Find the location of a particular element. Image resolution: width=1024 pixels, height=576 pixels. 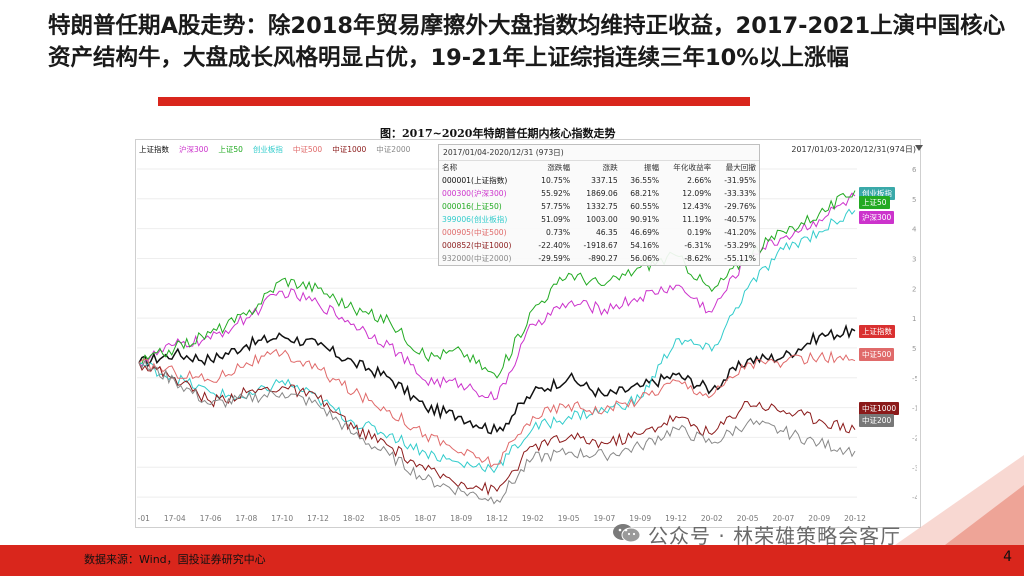

x-tick-label: 17-04 is located at coordinates (175, 518).